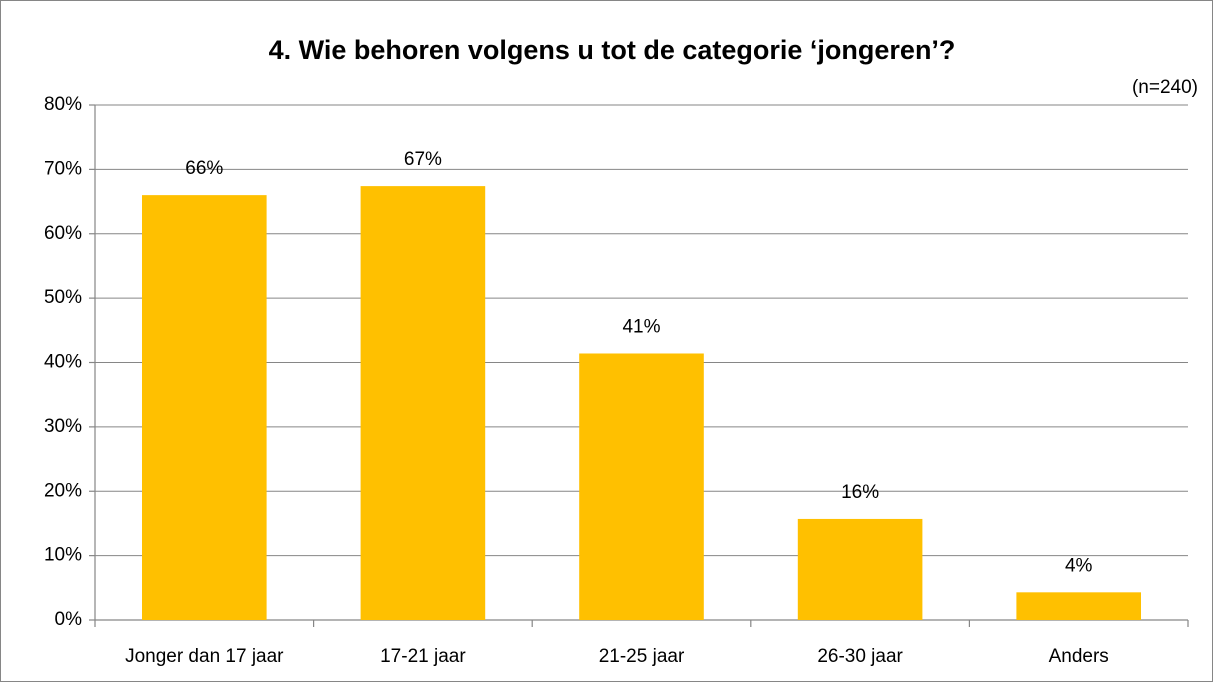 Image resolution: width=1213 pixels, height=682 pixels. Describe the element at coordinates (63, 426) in the screenshot. I see `y-tick-label: 30%` at that location.